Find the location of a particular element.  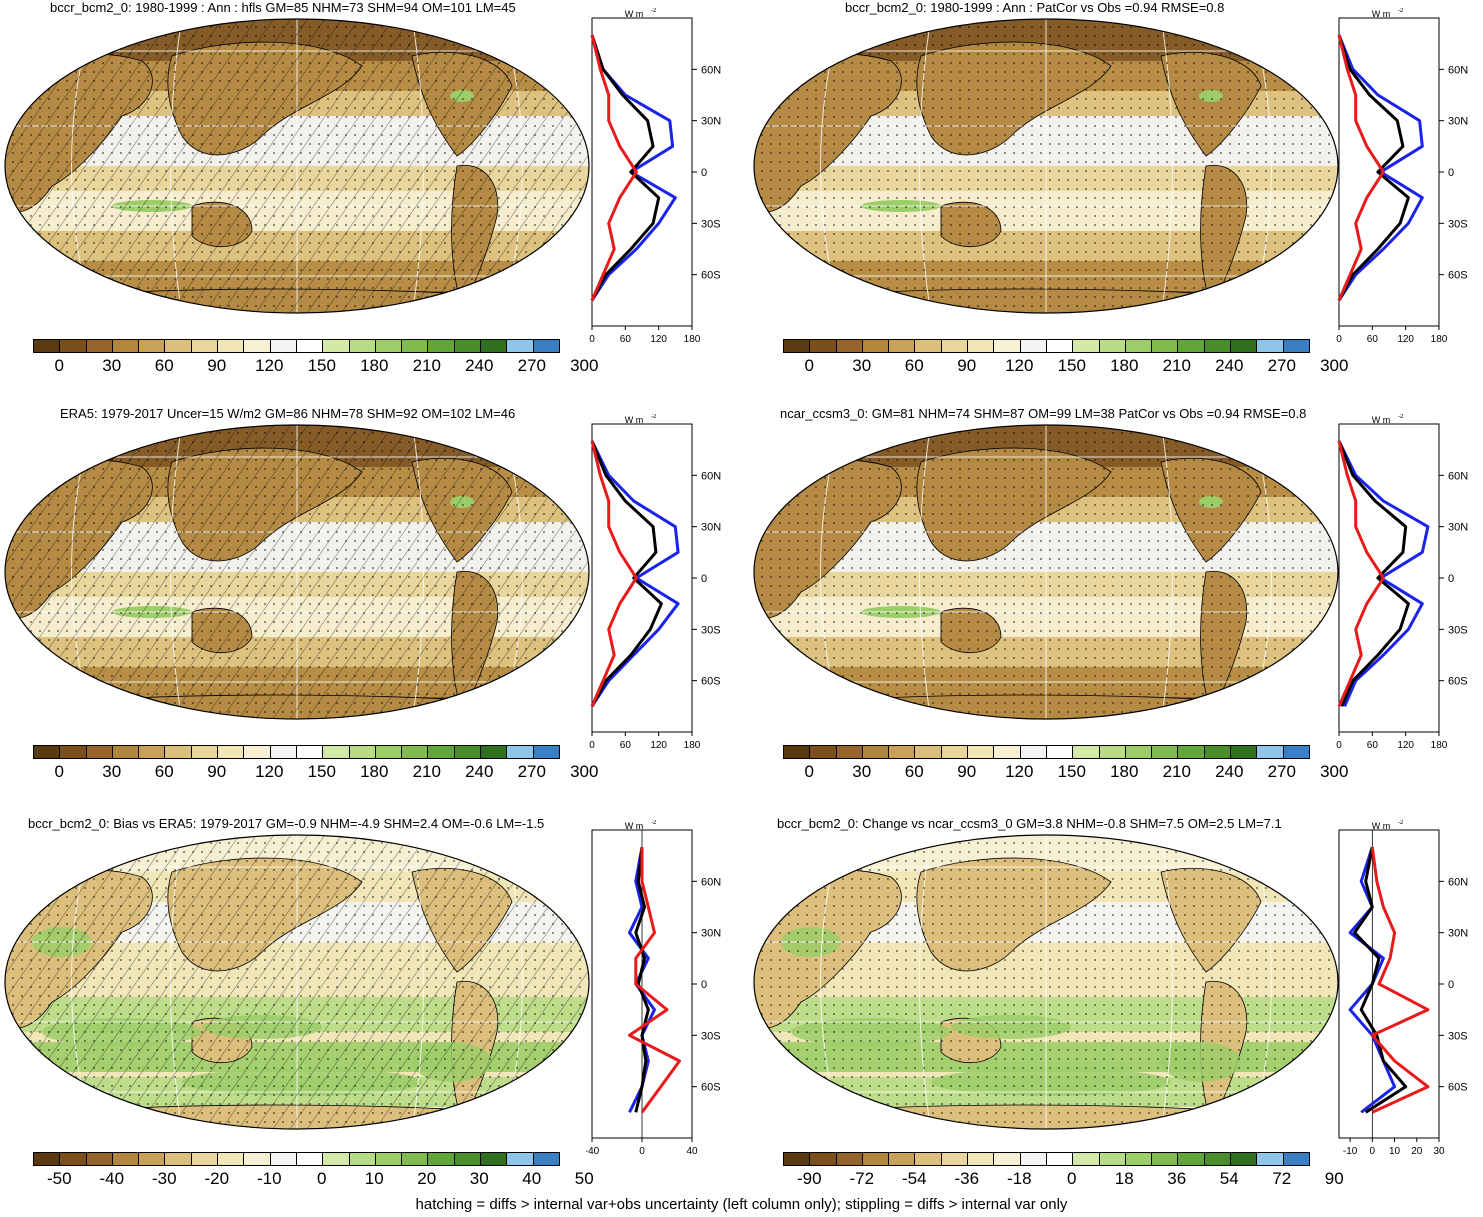

colorbar is located at coordinates (296, 1159).